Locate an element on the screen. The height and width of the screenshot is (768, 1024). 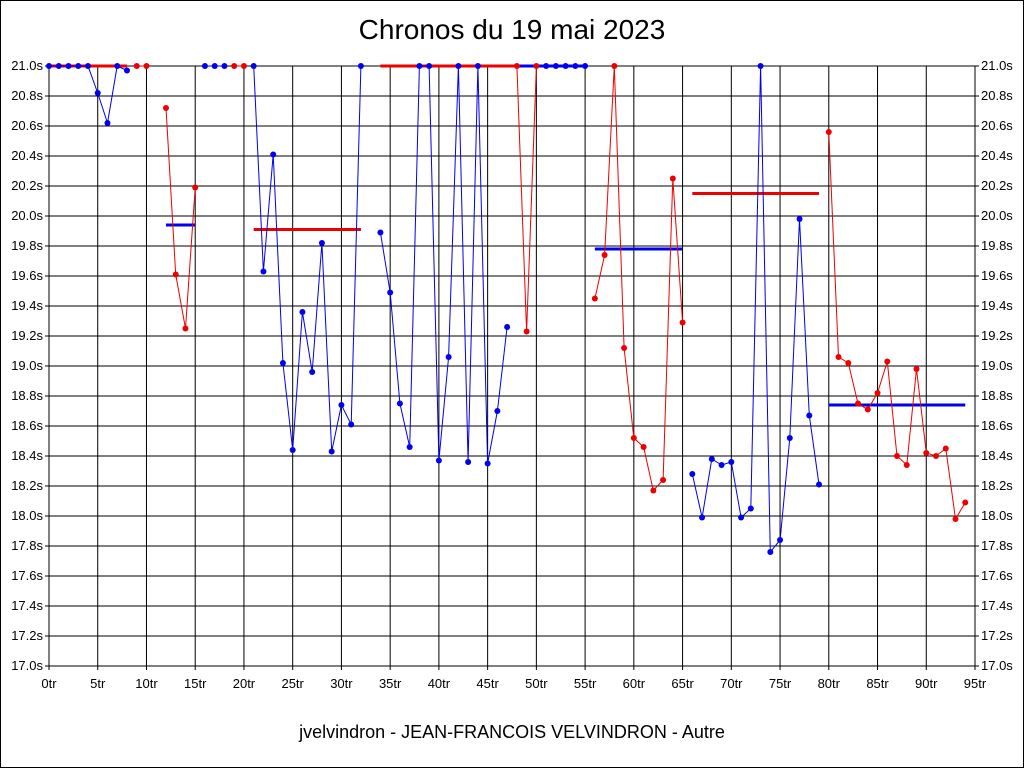
y-tick-label: 17.6s is located at coordinates (27, 575).